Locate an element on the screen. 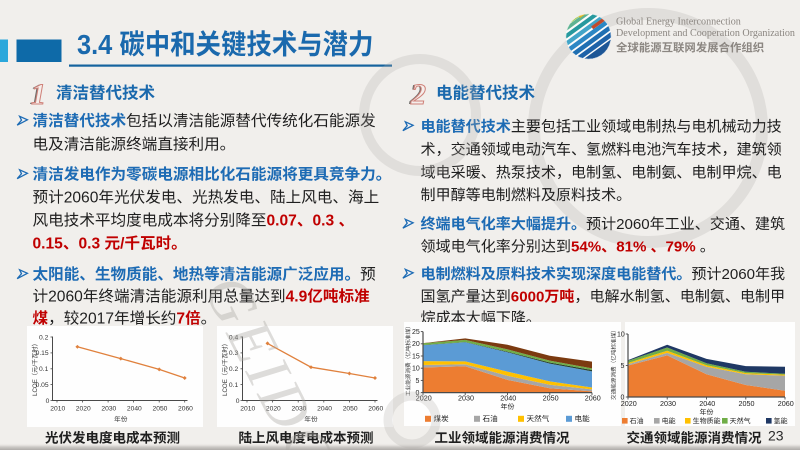 This screenshot has height=450, width=800. svg-text: 25 is located at coordinates (416, 332).